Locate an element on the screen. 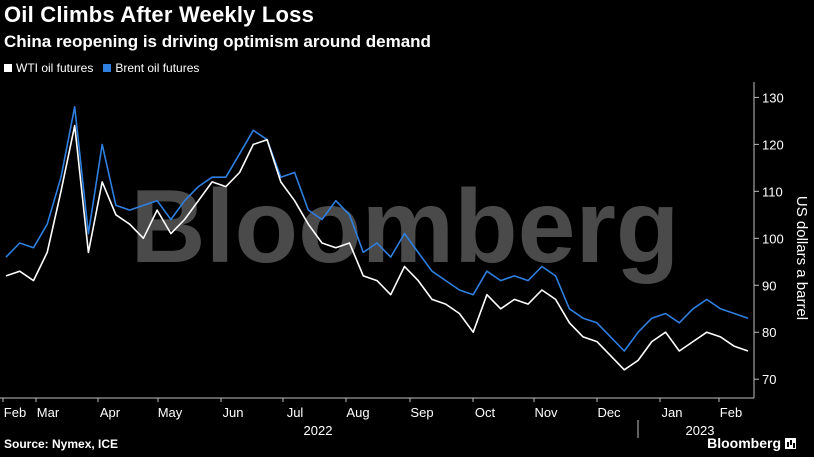 The width and height of the screenshot is (814, 457). y-tick-label: 70 is located at coordinates (769, 379).